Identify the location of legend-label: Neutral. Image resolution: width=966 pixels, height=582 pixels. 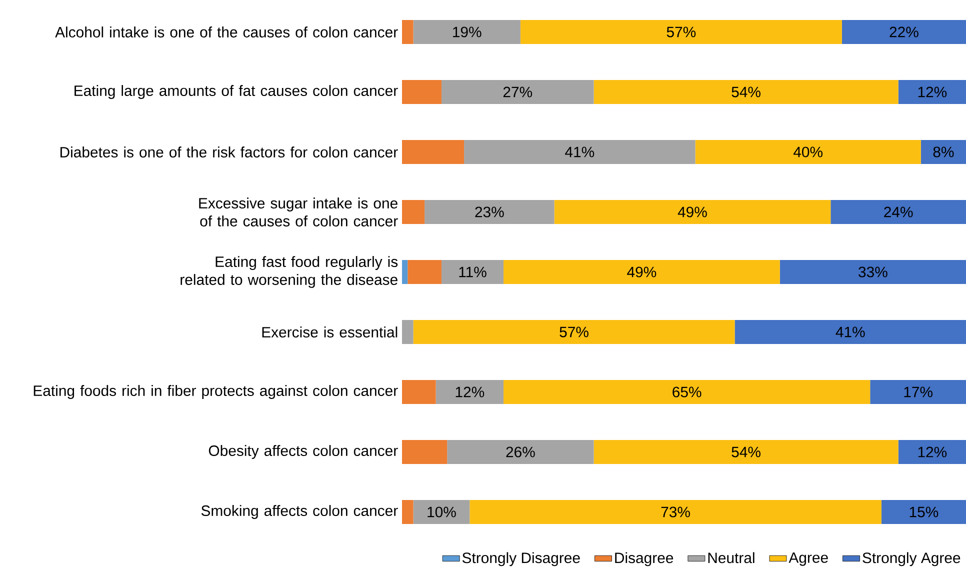
(731, 558).